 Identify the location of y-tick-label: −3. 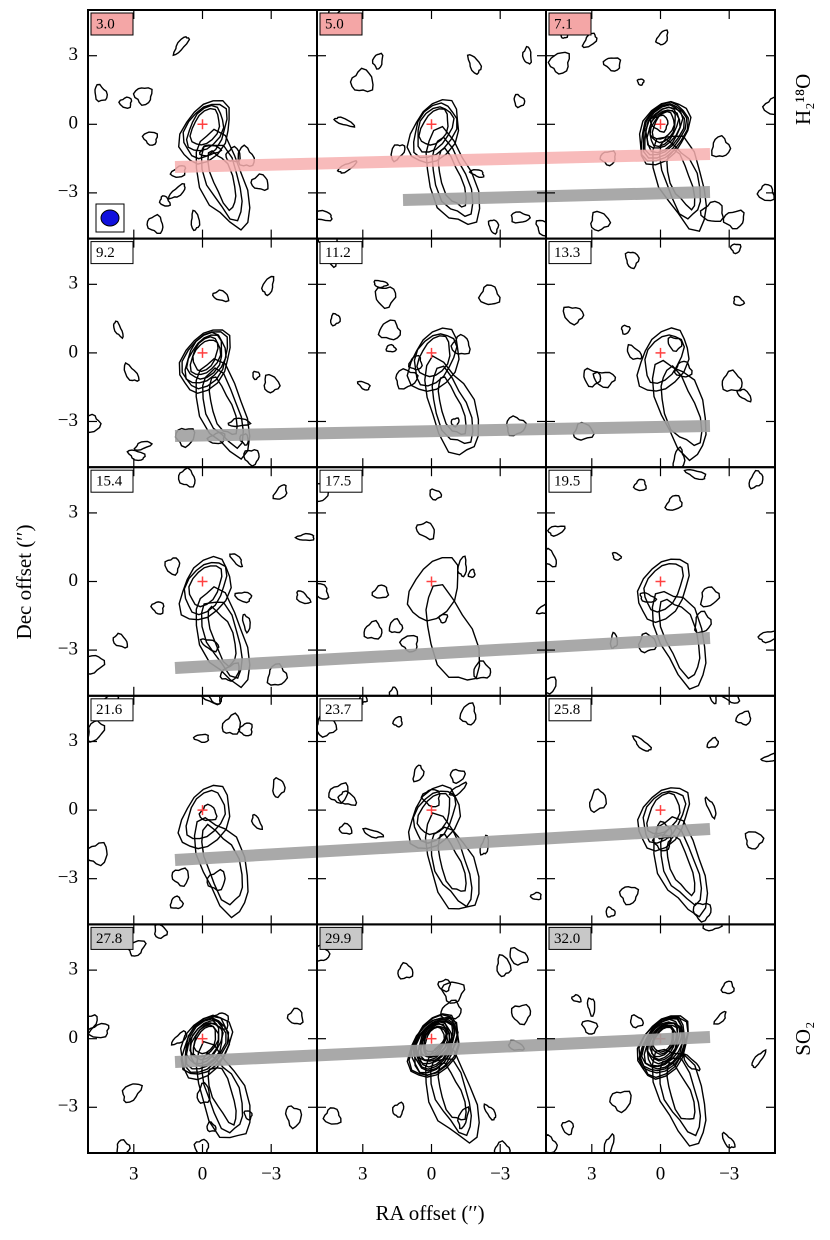
(68, 191).